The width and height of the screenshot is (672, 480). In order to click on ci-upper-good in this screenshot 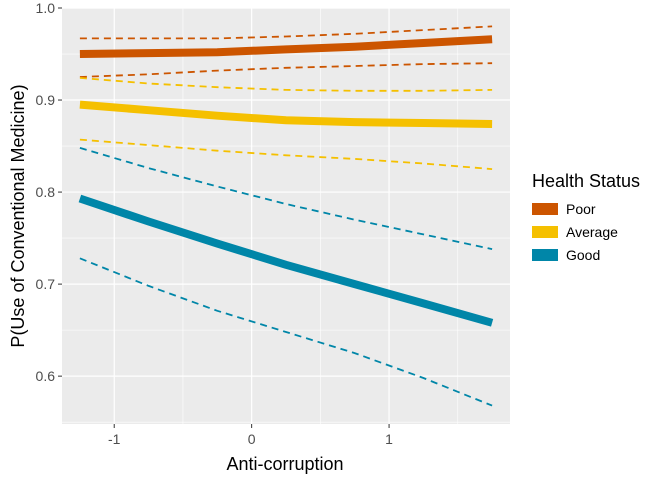, I will do `click(286, 198)`.